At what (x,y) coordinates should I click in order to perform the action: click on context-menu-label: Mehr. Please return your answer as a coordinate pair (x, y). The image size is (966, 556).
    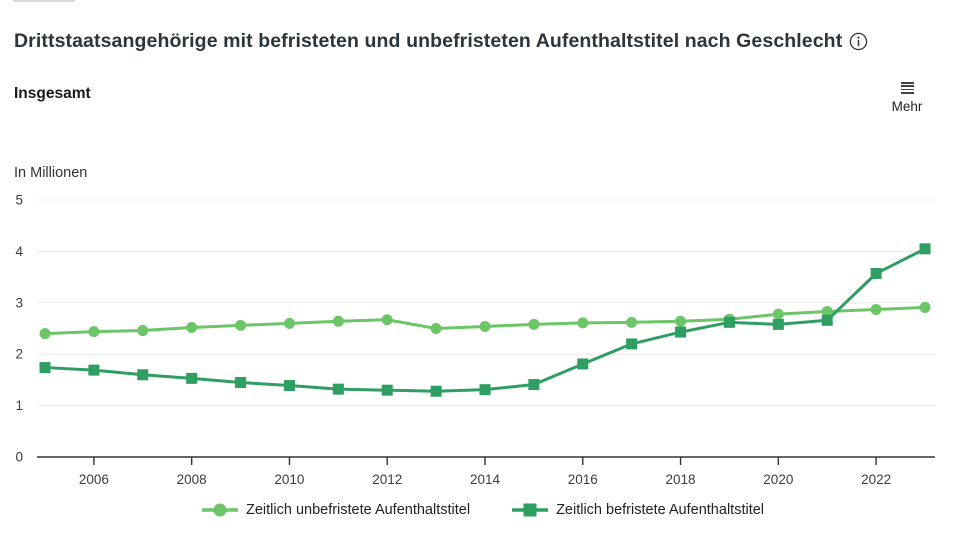
    Looking at the image, I should click on (907, 106).